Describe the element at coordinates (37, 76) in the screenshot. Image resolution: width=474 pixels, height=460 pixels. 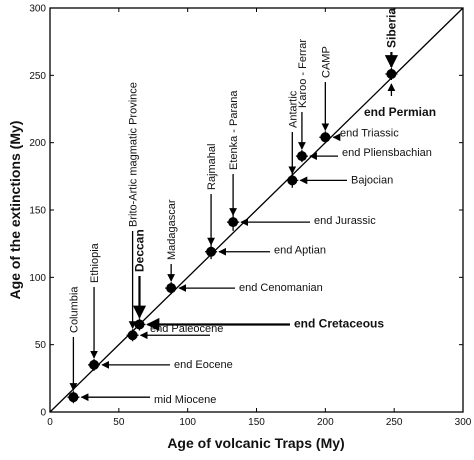
I see `y-tick-label: 250` at that location.